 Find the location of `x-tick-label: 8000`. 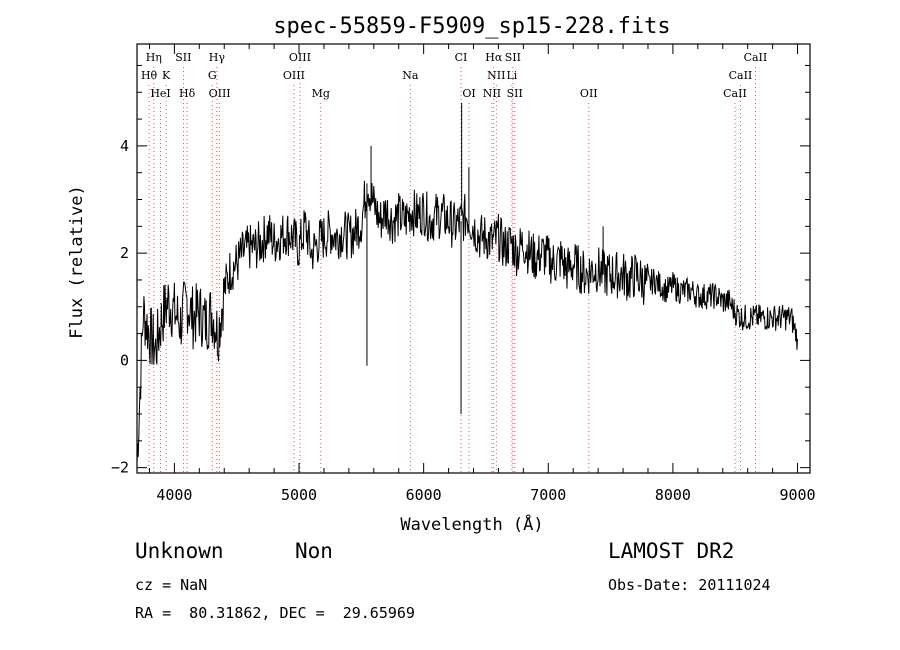

x-tick-label: 8000 is located at coordinates (673, 495).